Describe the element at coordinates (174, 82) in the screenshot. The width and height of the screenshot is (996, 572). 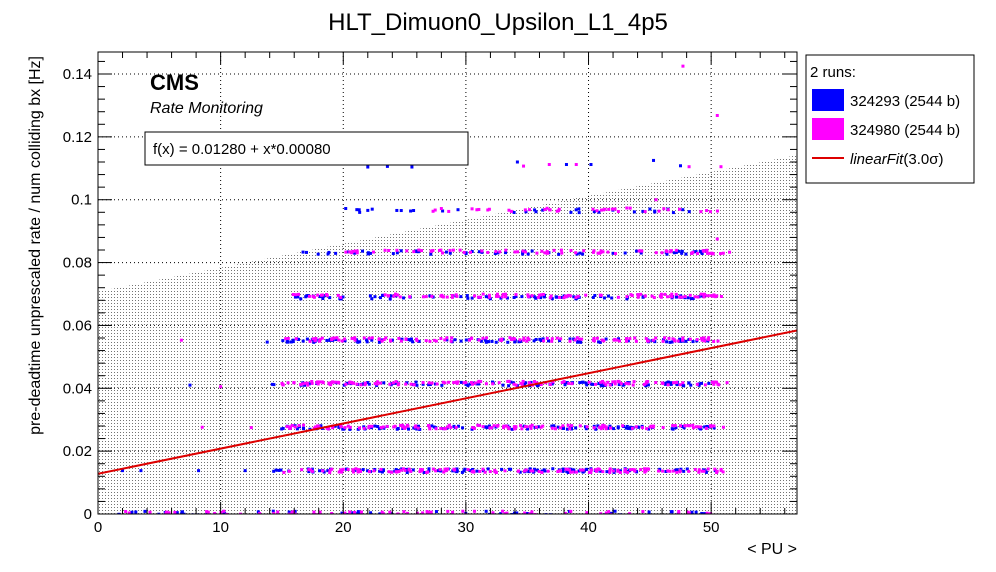
I see `cms-label: CMS` at that location.